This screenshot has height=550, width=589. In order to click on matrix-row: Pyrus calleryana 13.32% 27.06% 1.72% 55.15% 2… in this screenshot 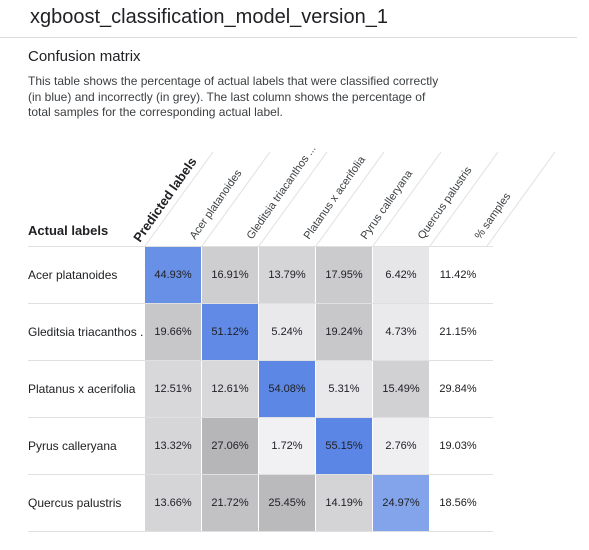, I will do `click(260, 446)`.